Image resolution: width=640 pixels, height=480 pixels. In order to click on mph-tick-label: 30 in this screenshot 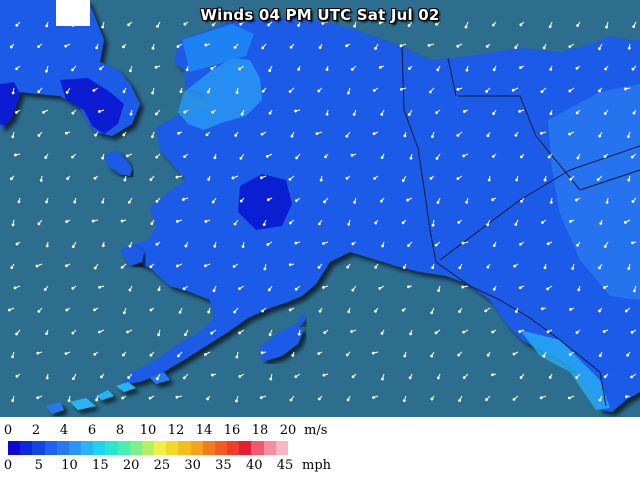, I will do `click(192, 465)`.